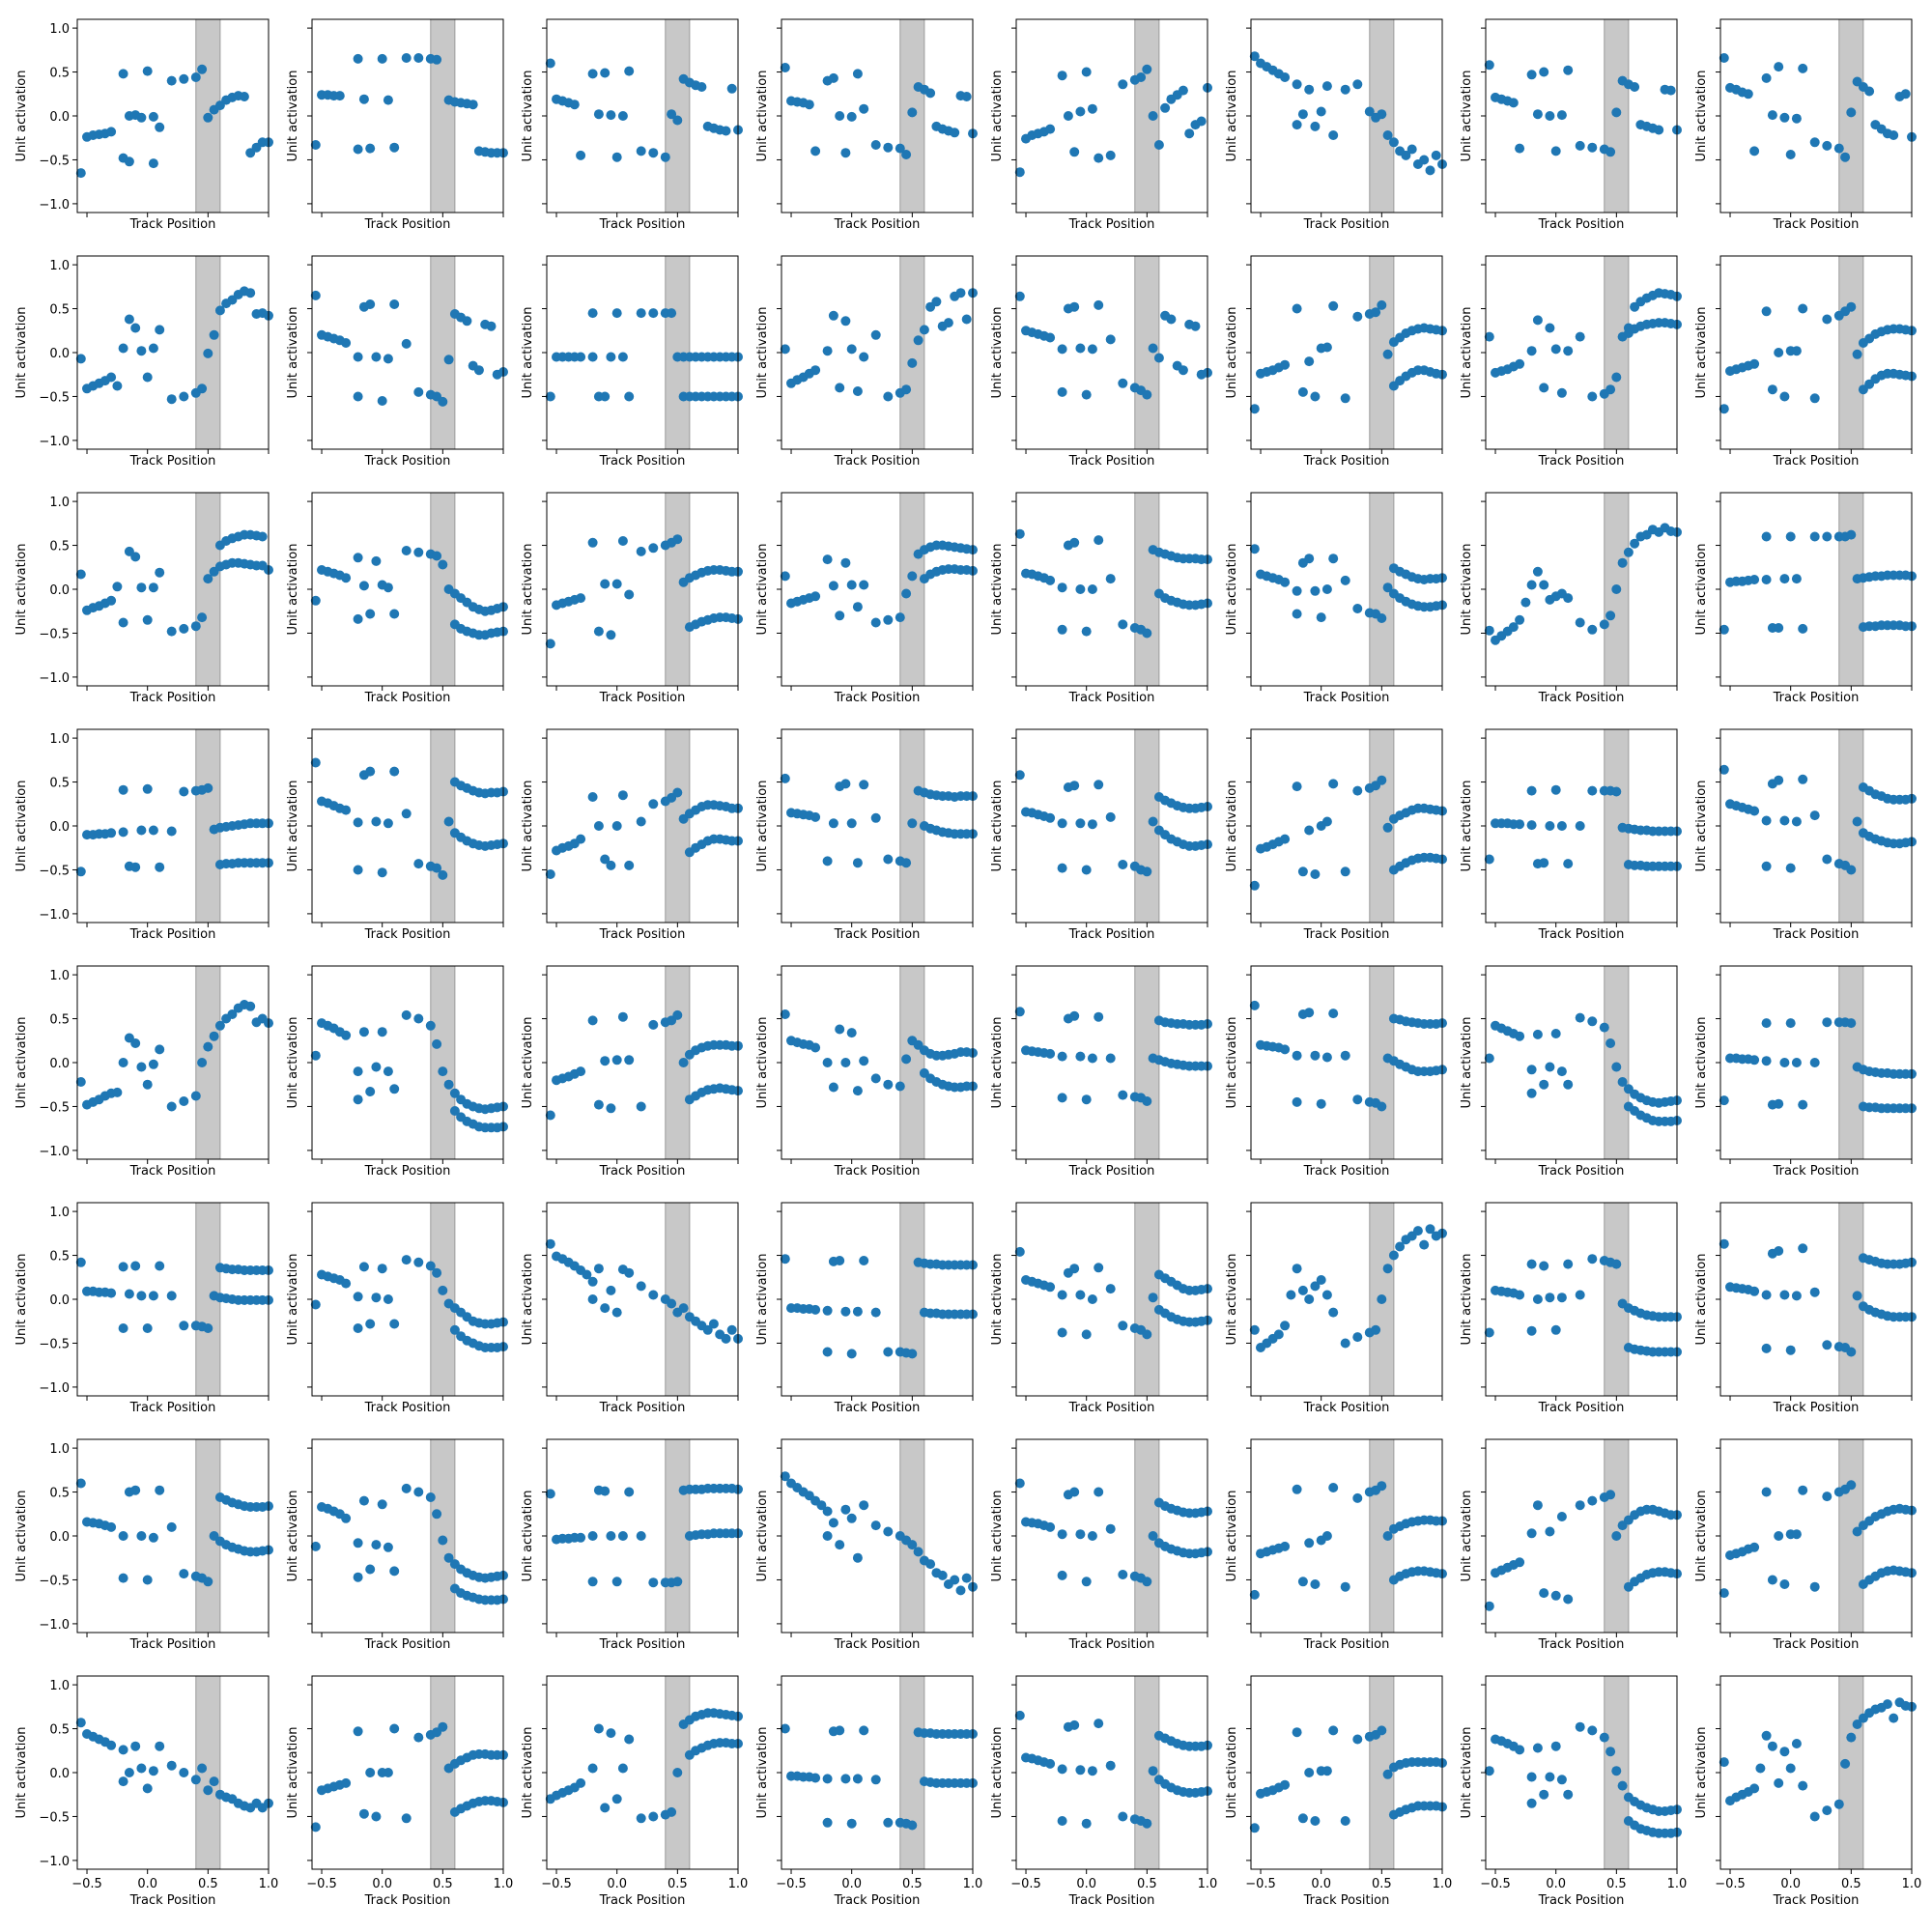 The image size is (1932, 1932). What do you see at coordinates (1101, 1545) in the screenshot?
I see `panel-r7c5: Track Position Unit activation` at bounding box center [1101, 1545].